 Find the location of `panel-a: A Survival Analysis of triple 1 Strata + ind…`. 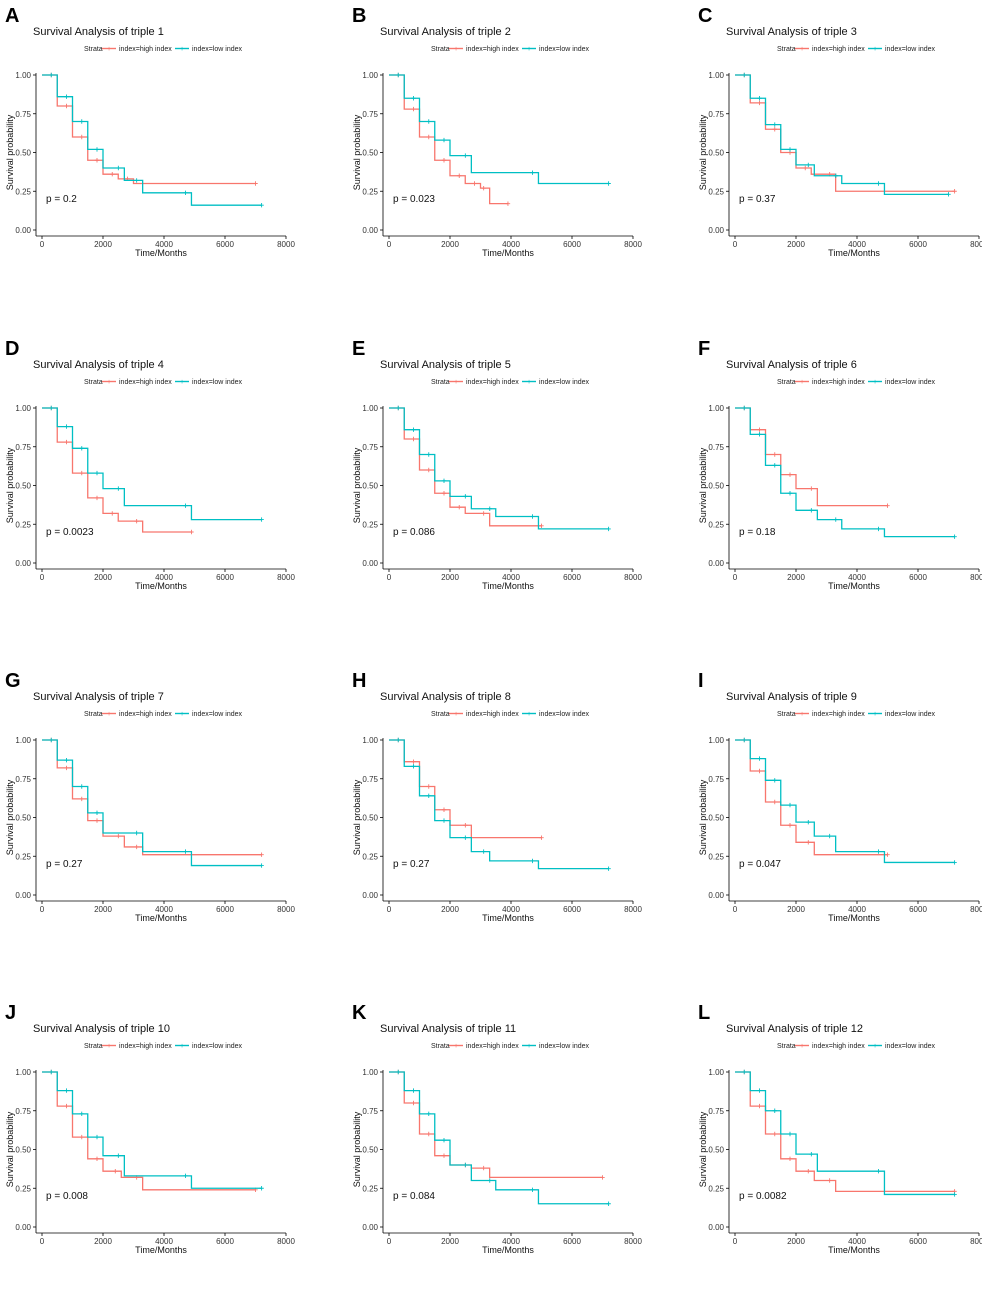

panel-a: A Survival Analysis of triple 1 Strata + ind… is located at coordinates (160, 150).